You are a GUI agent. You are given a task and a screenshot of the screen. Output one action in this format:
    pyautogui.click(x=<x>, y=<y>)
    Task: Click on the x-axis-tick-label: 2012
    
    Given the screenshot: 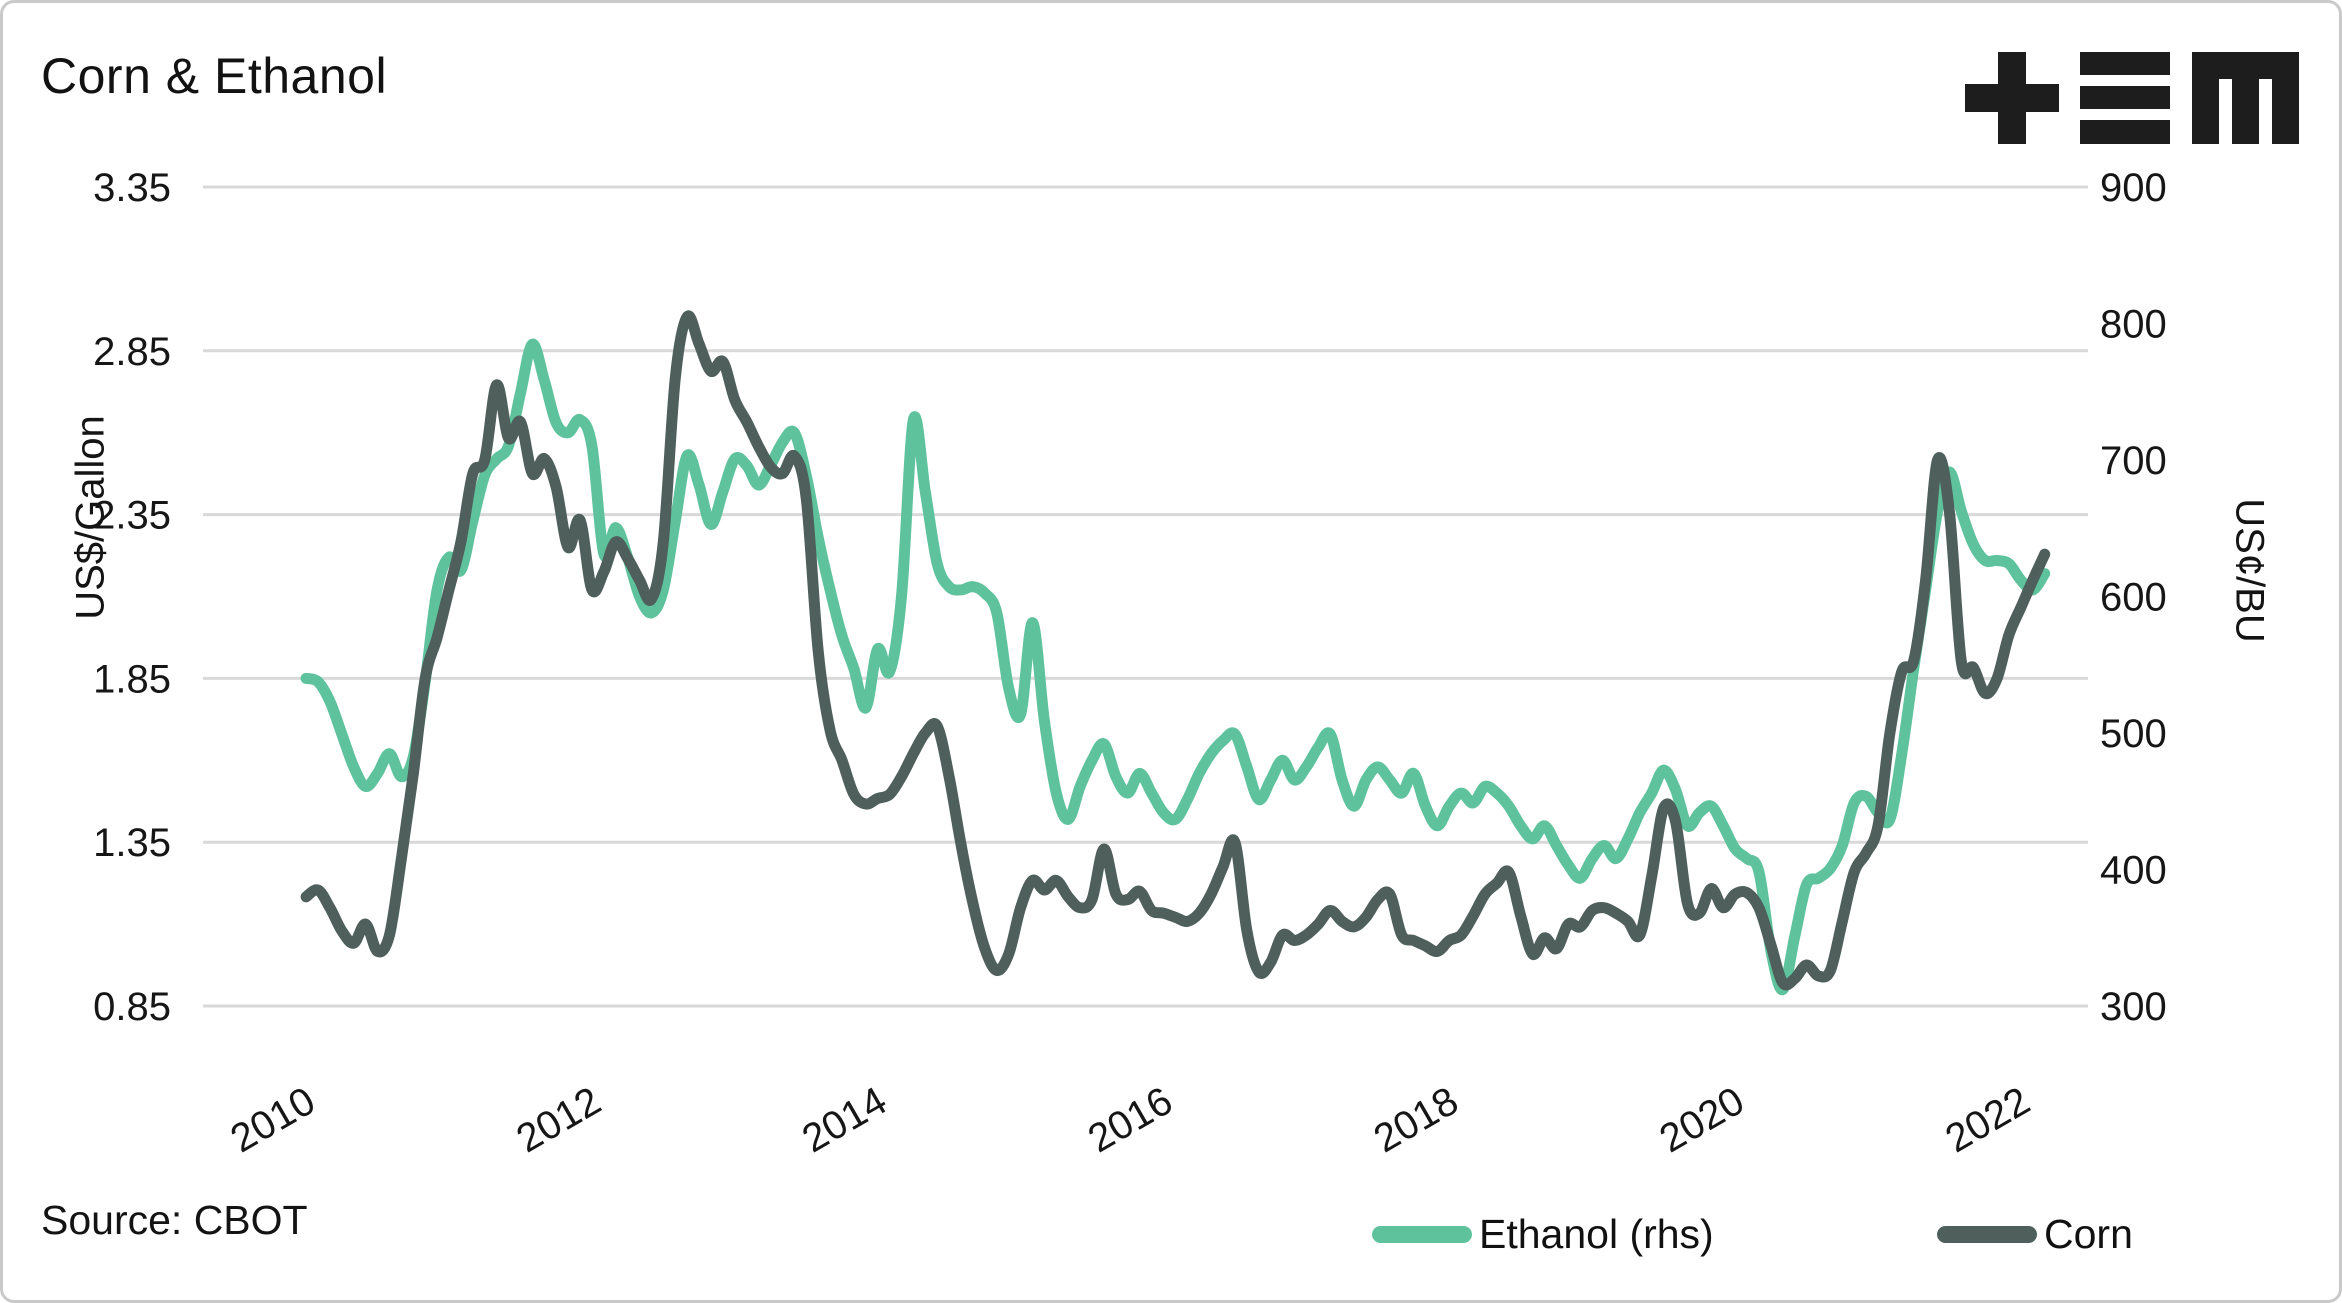 What is the action you would take?
    pyautogui.click(x=558, y=1120)
    